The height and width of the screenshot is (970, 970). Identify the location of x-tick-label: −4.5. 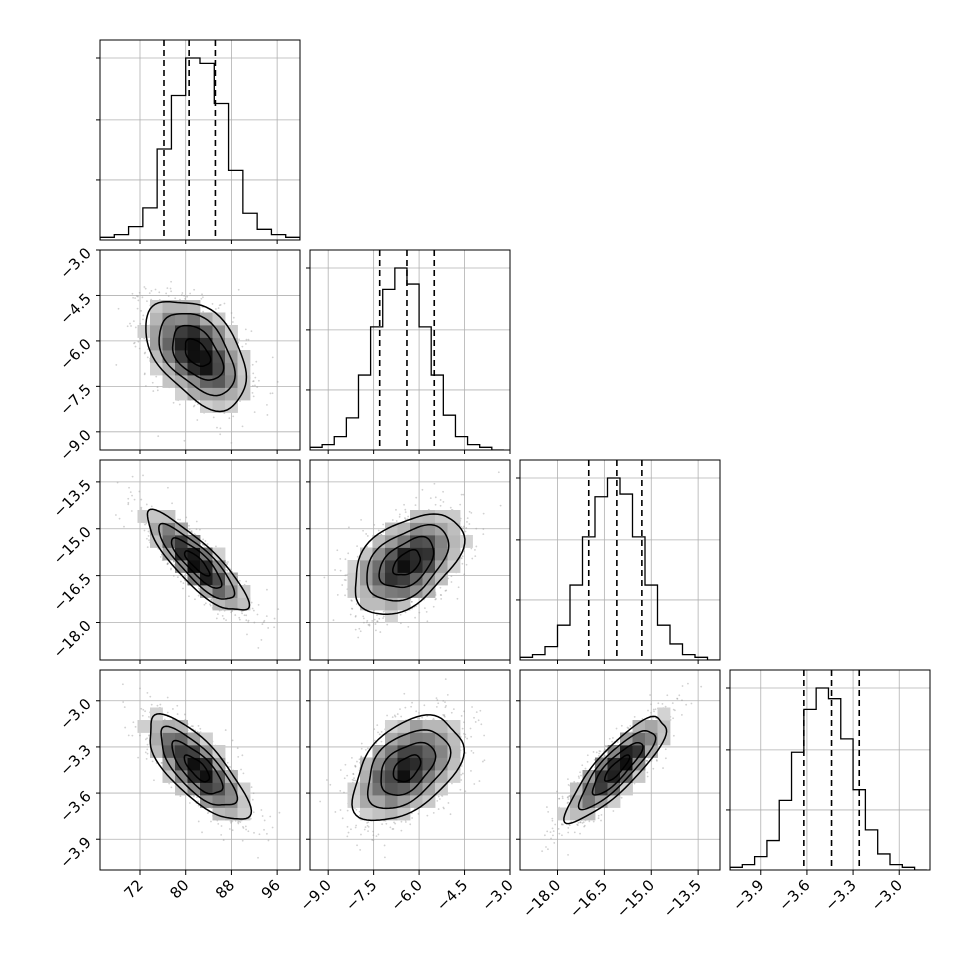
(452, 895).